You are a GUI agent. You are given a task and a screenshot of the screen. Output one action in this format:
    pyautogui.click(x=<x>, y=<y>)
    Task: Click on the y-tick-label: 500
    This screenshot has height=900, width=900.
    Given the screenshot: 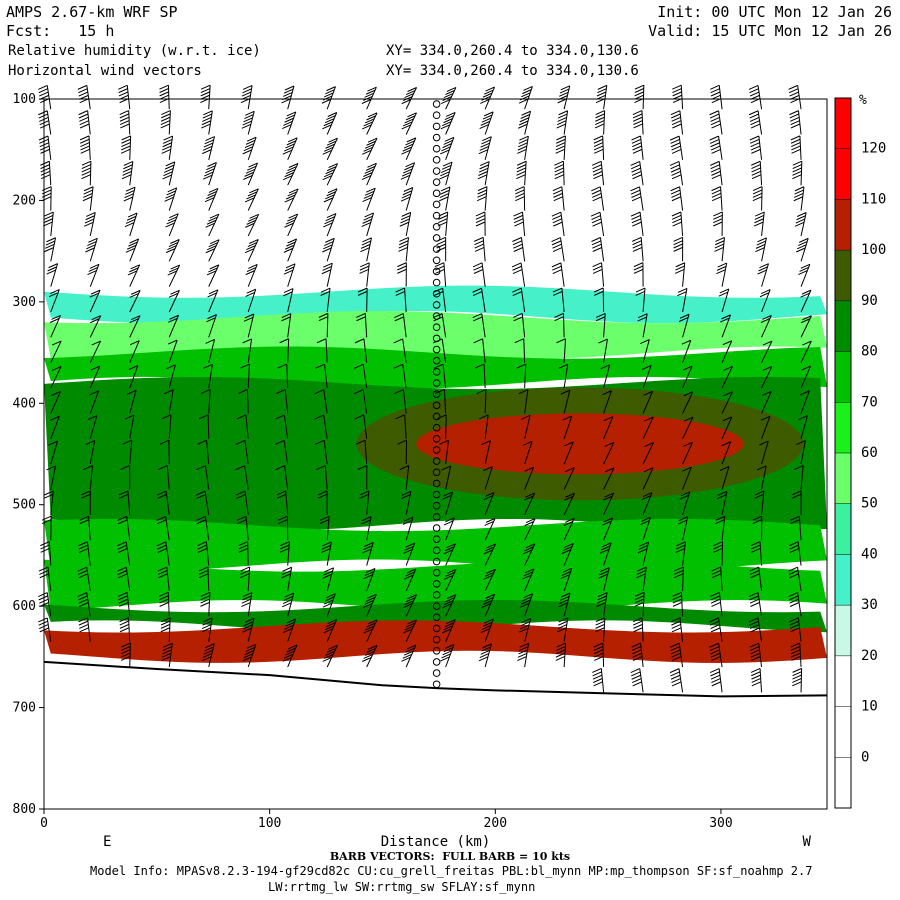 What is the action you would take?
    pyautogui.click(x=24, y=505)
    